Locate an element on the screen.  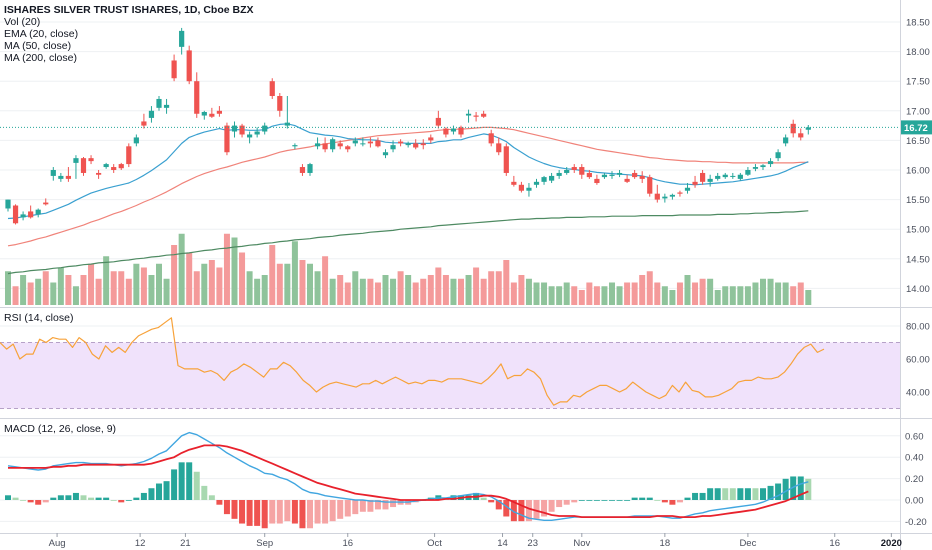
legend-ma50: MA (50, close) is located at coordinates (37, 46).